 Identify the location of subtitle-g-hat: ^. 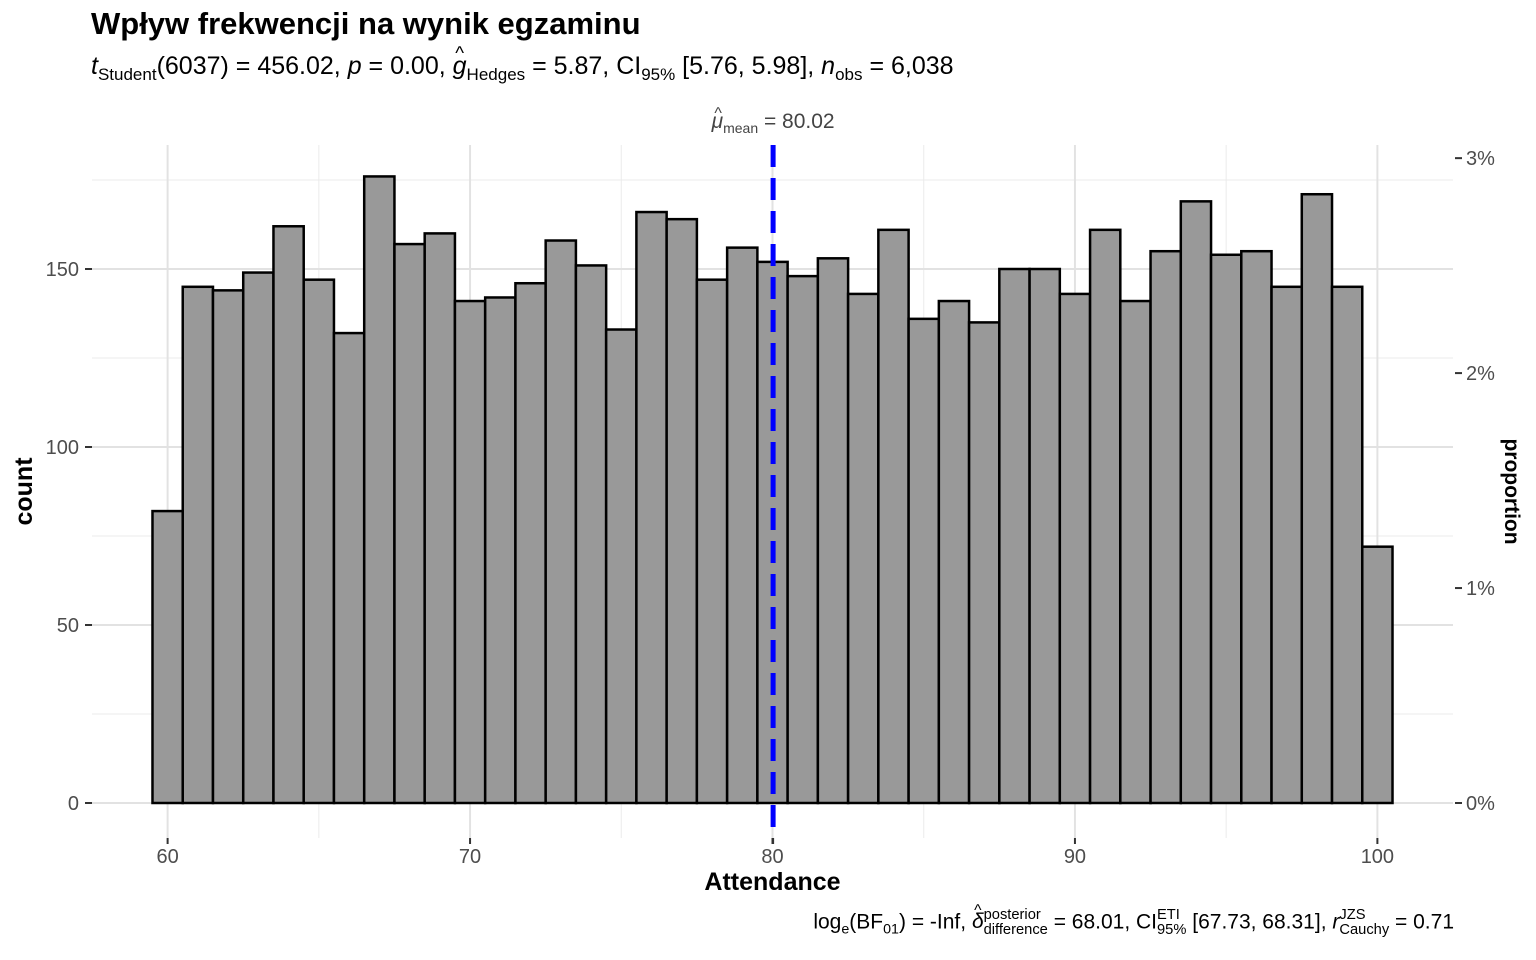
(459, 52).